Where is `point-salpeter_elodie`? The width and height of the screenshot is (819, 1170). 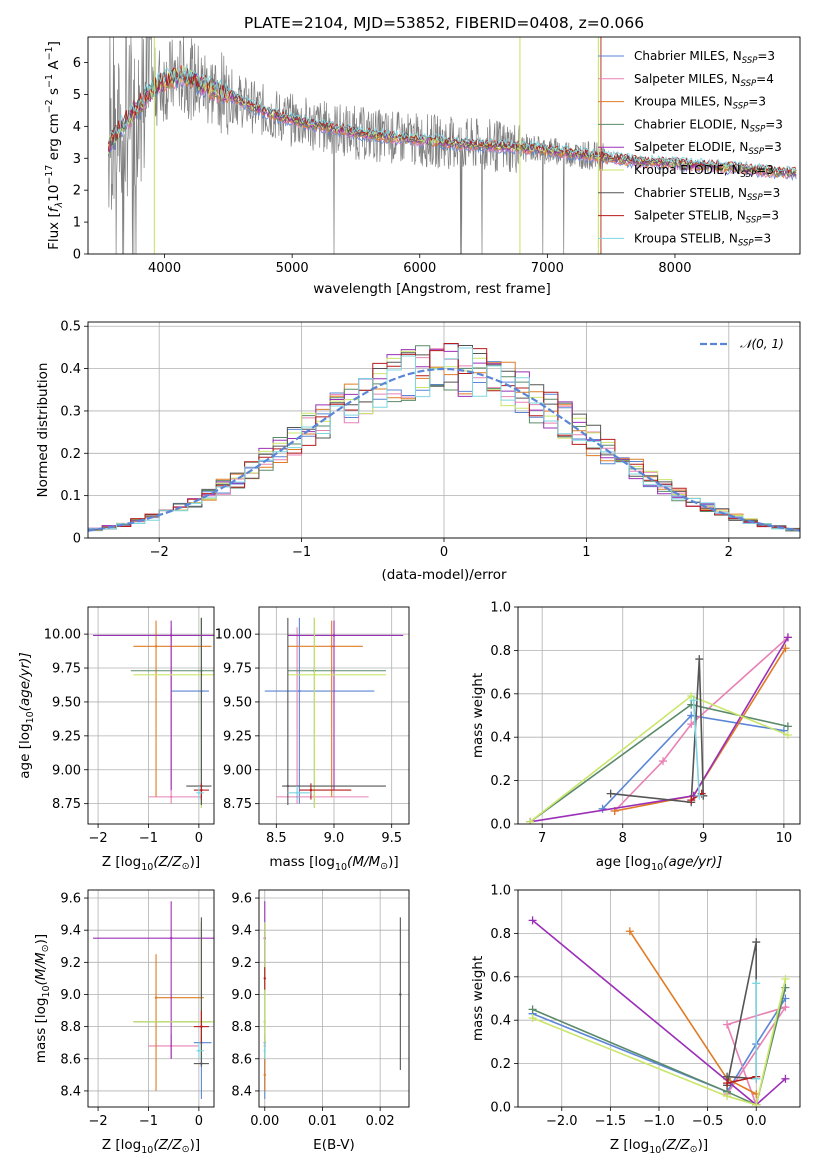 point-salpeter_elodie is located at coordinates (334, 635).